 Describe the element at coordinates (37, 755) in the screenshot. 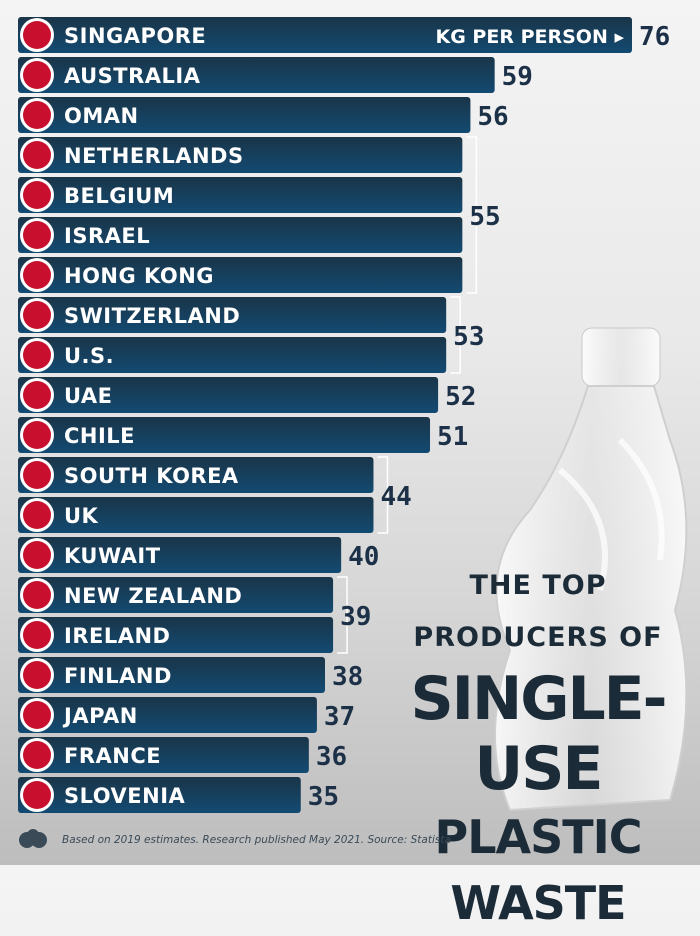

I see `france-flag` at that location.